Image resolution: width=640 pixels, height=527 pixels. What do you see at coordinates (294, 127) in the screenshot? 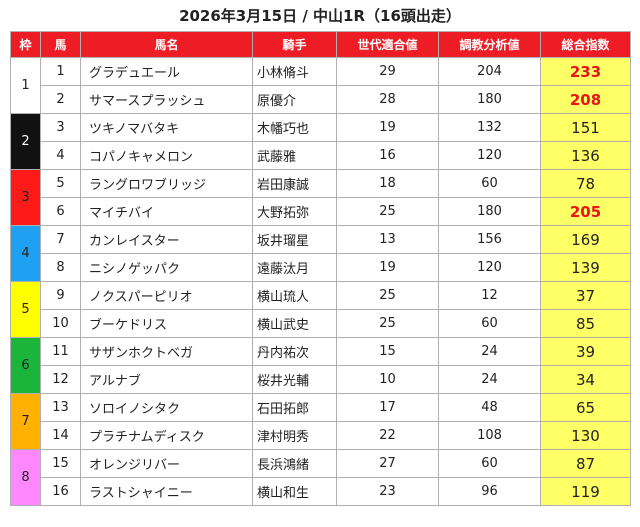
I see `jockey-name: 木幡巧也` at bounding box center [294, 127].